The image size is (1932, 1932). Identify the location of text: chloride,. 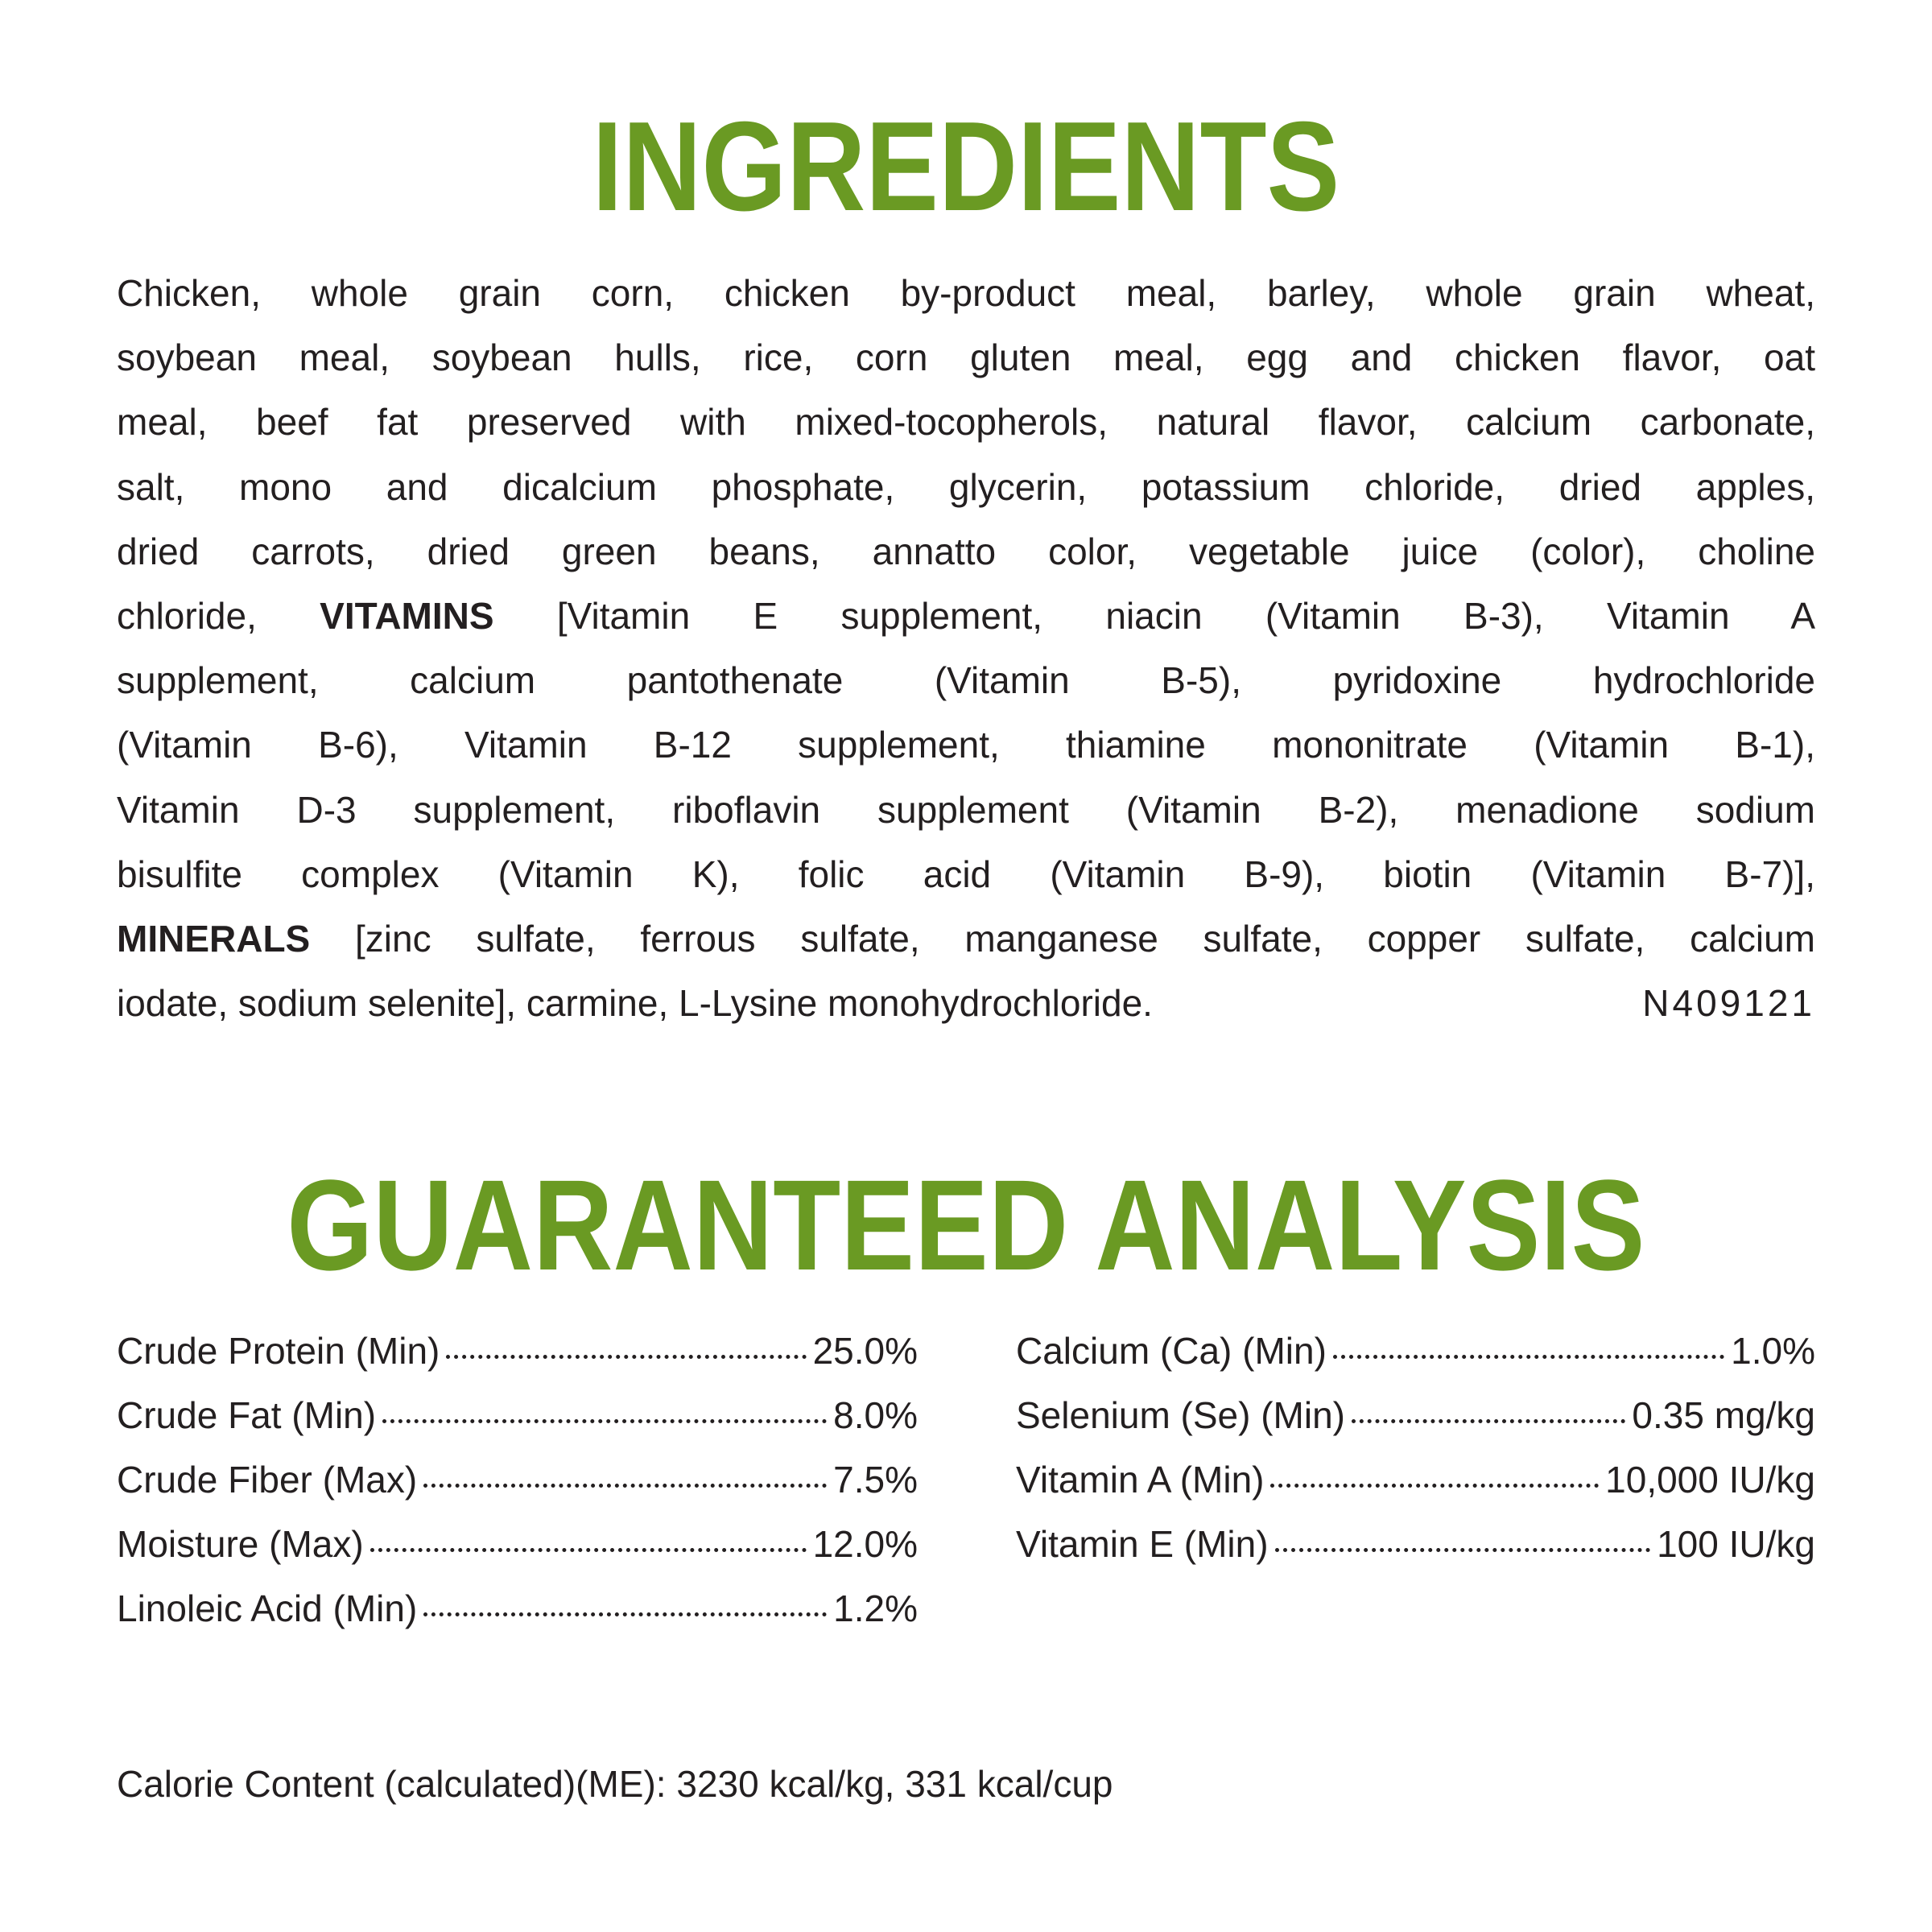
(218, 615).